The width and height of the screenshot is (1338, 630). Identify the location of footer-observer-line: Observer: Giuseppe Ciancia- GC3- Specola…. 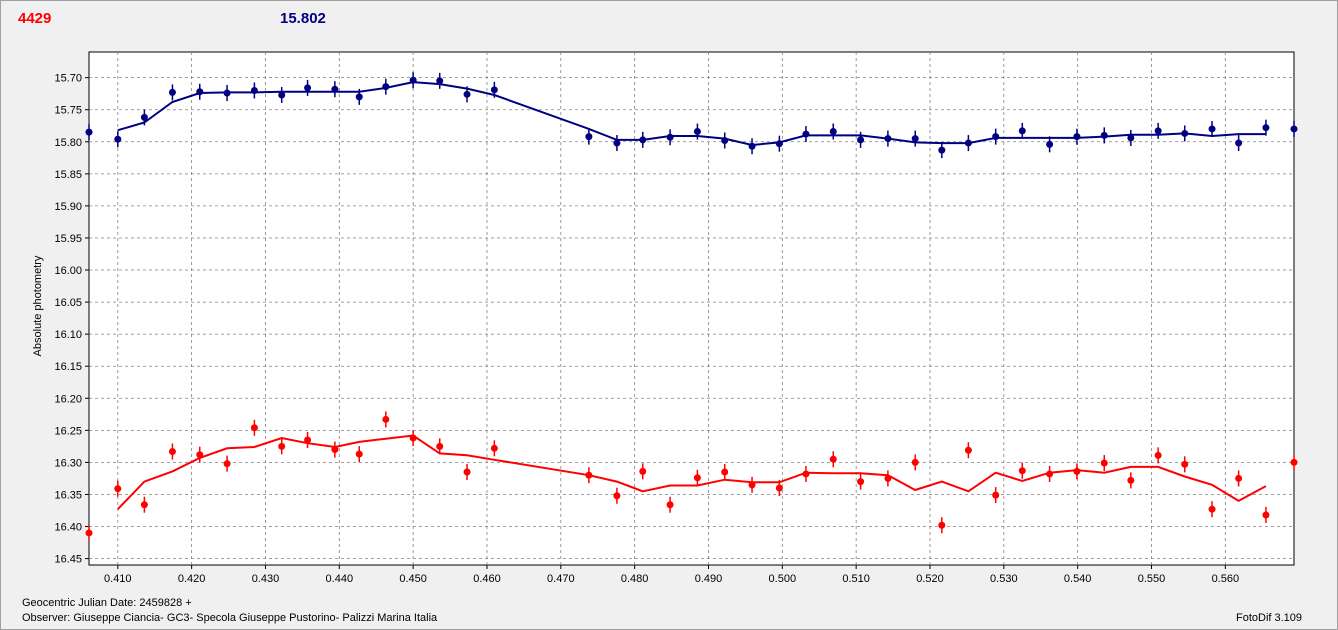
(230, 618).